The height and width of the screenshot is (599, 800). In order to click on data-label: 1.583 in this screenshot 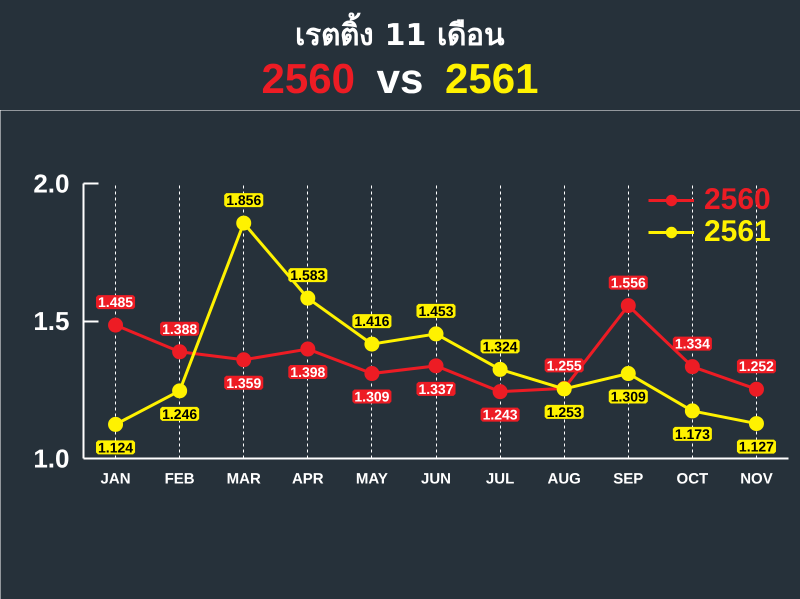, I will do `click(308, 275)`.